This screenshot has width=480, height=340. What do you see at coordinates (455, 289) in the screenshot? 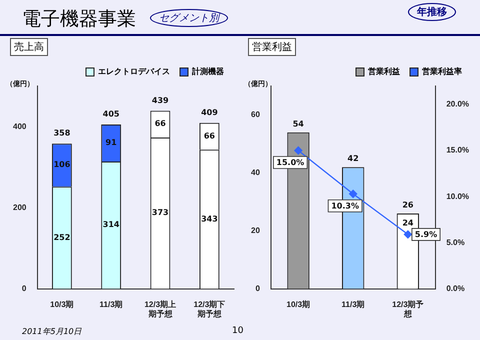
I see `y2-tick-label: 0.0%` at bounding box center [455, 289].